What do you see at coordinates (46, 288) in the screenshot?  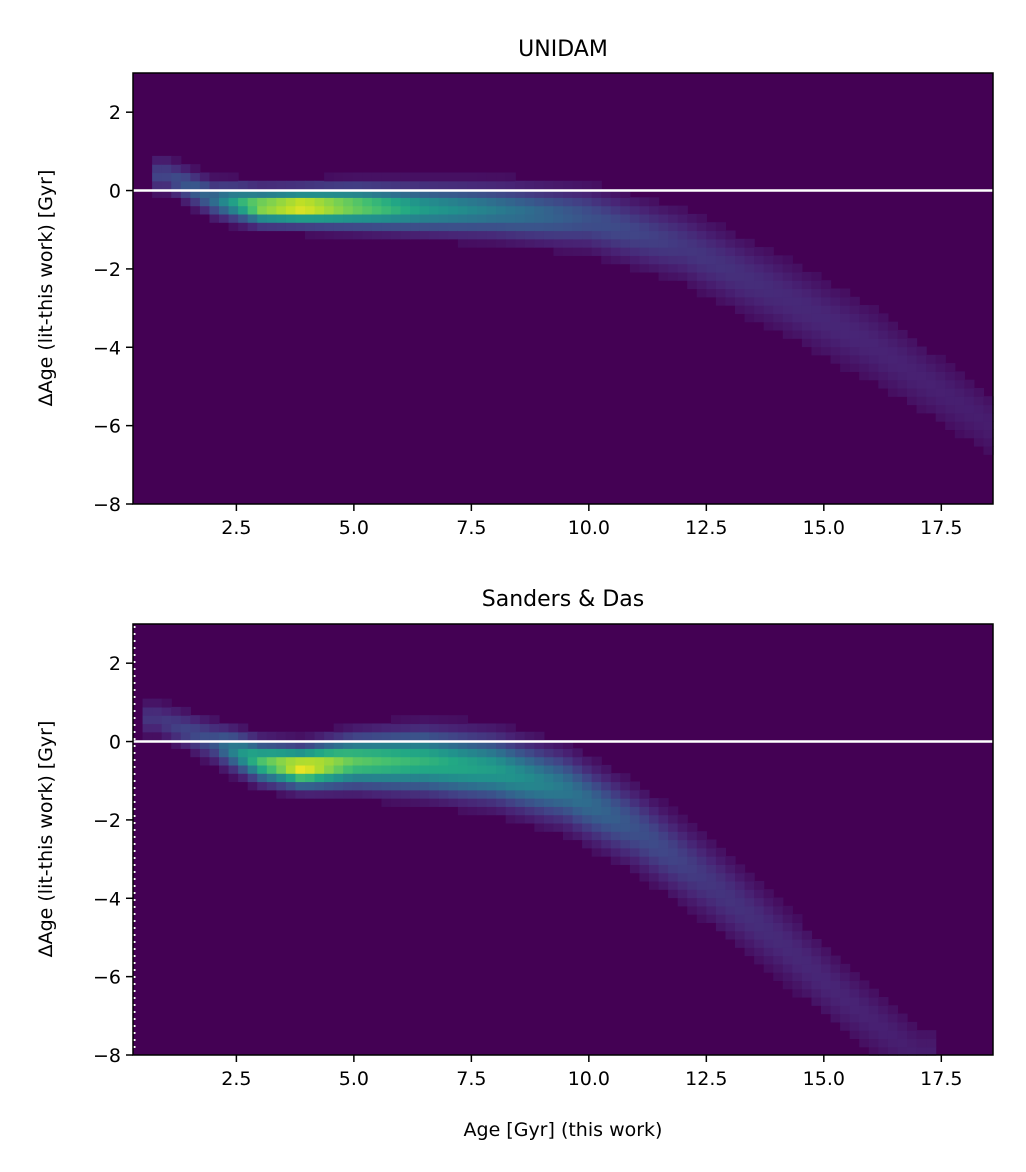 I see `y-axis-label-unidam: ΔAge (lit-this work) [Gyr]` at bounding box center [46, 288].